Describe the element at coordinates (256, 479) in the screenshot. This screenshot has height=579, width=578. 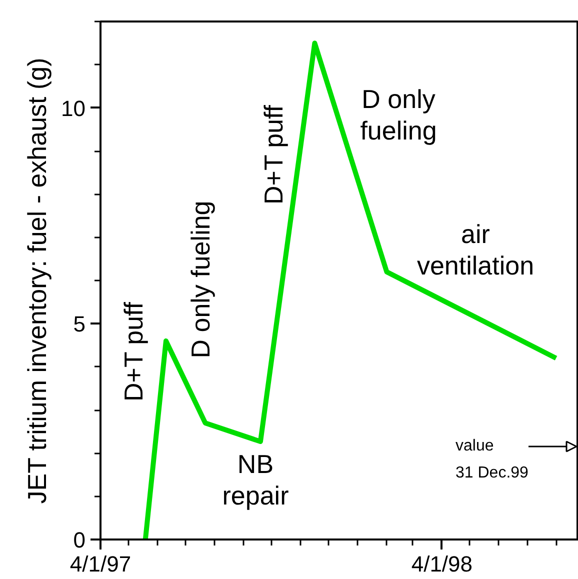
I see `annotation: NB repair` at that location.